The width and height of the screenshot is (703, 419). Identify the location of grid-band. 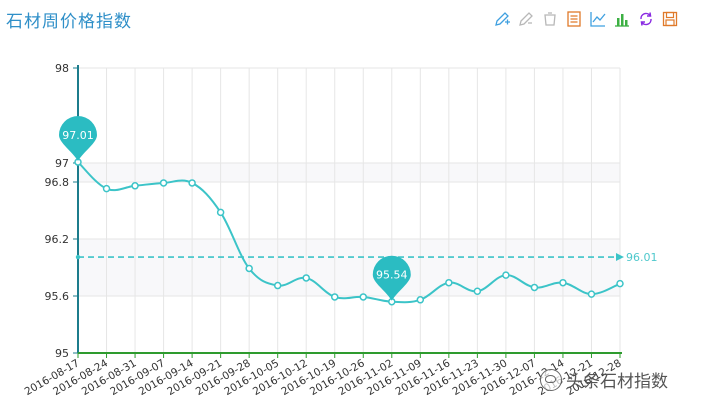
(349, 172).